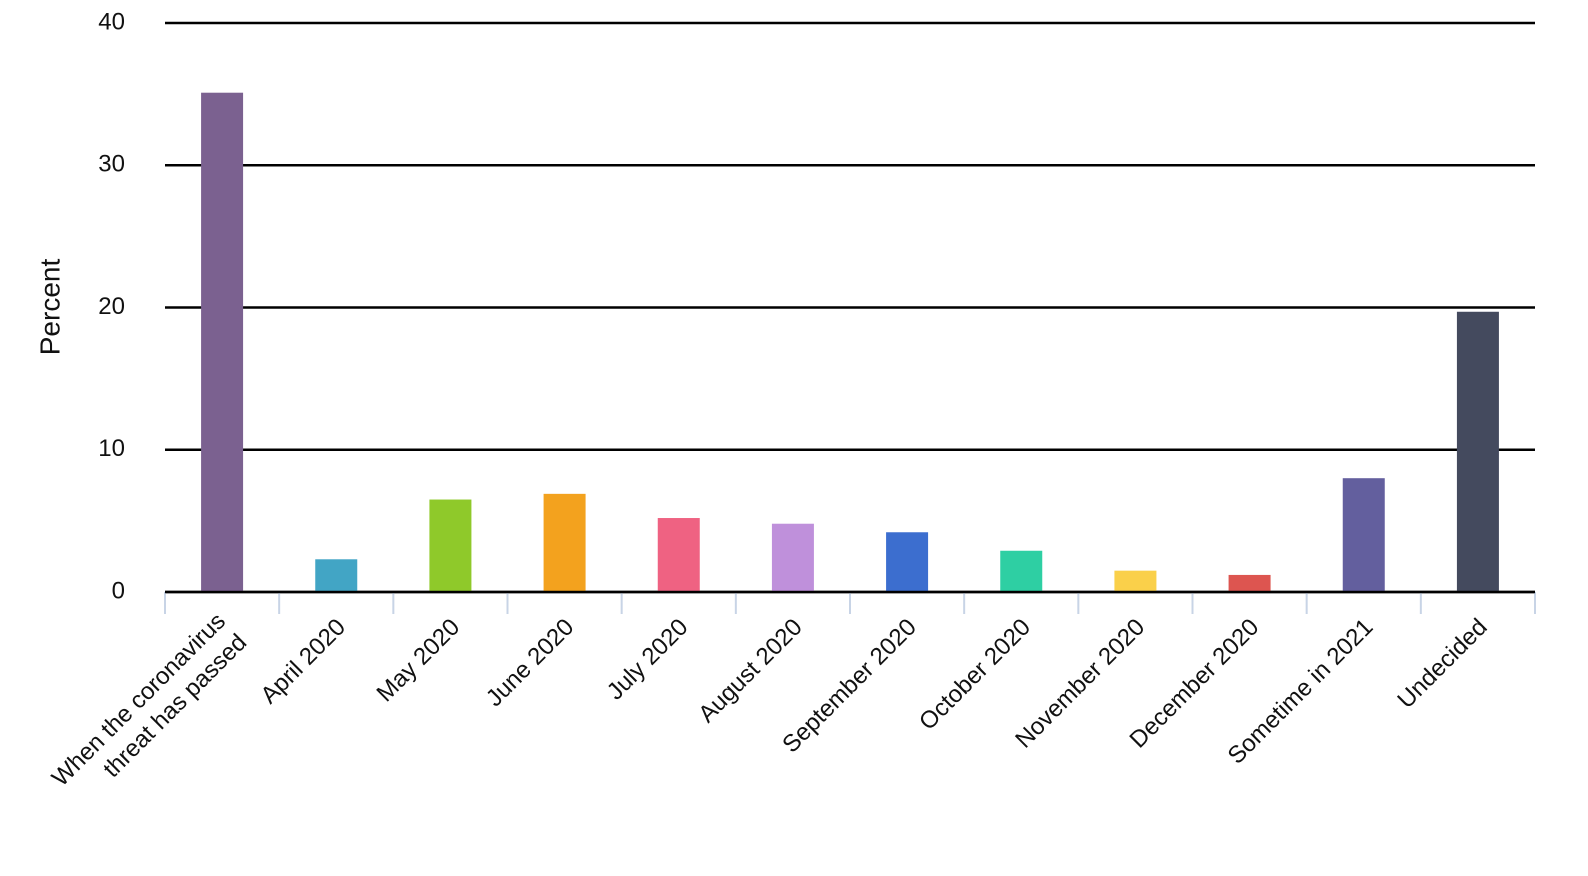 This screenshot has height=876, width=1588. What do you see at coordinates (149, 710) in the screenshot?
I see `x-tick-label: When the coronavirusthreat has passed` at bounding box center [149, 710].